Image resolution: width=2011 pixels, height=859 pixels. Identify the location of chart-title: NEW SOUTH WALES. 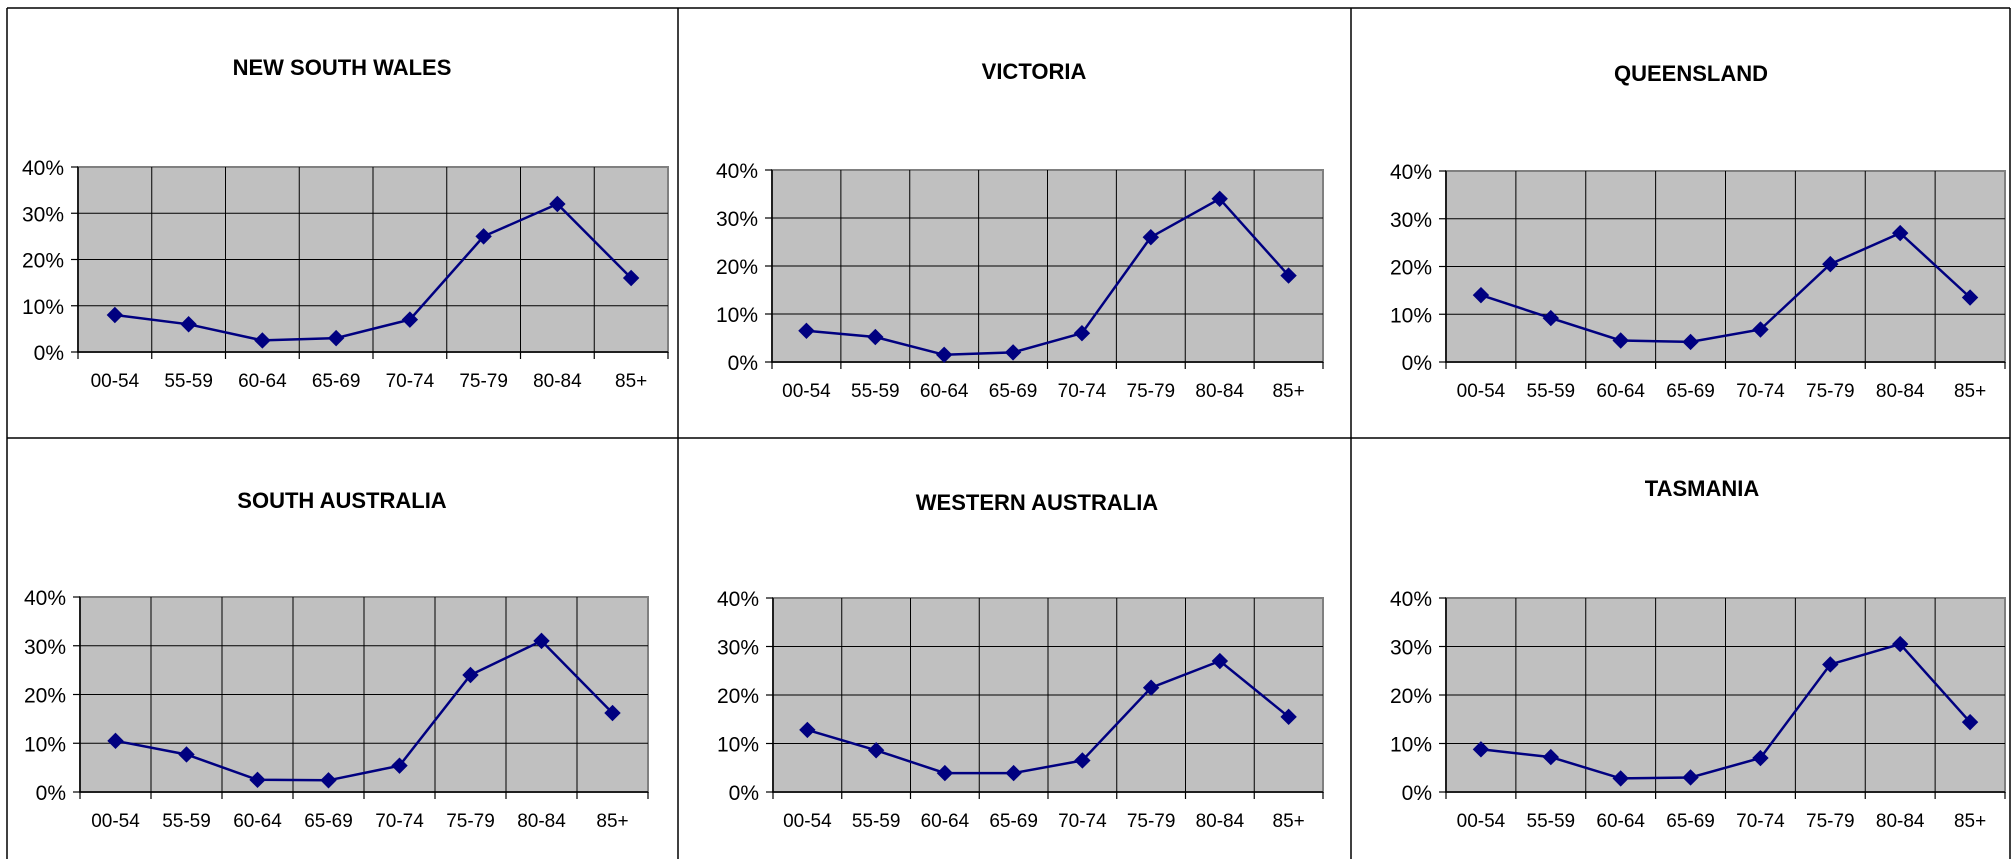
(342, 67).